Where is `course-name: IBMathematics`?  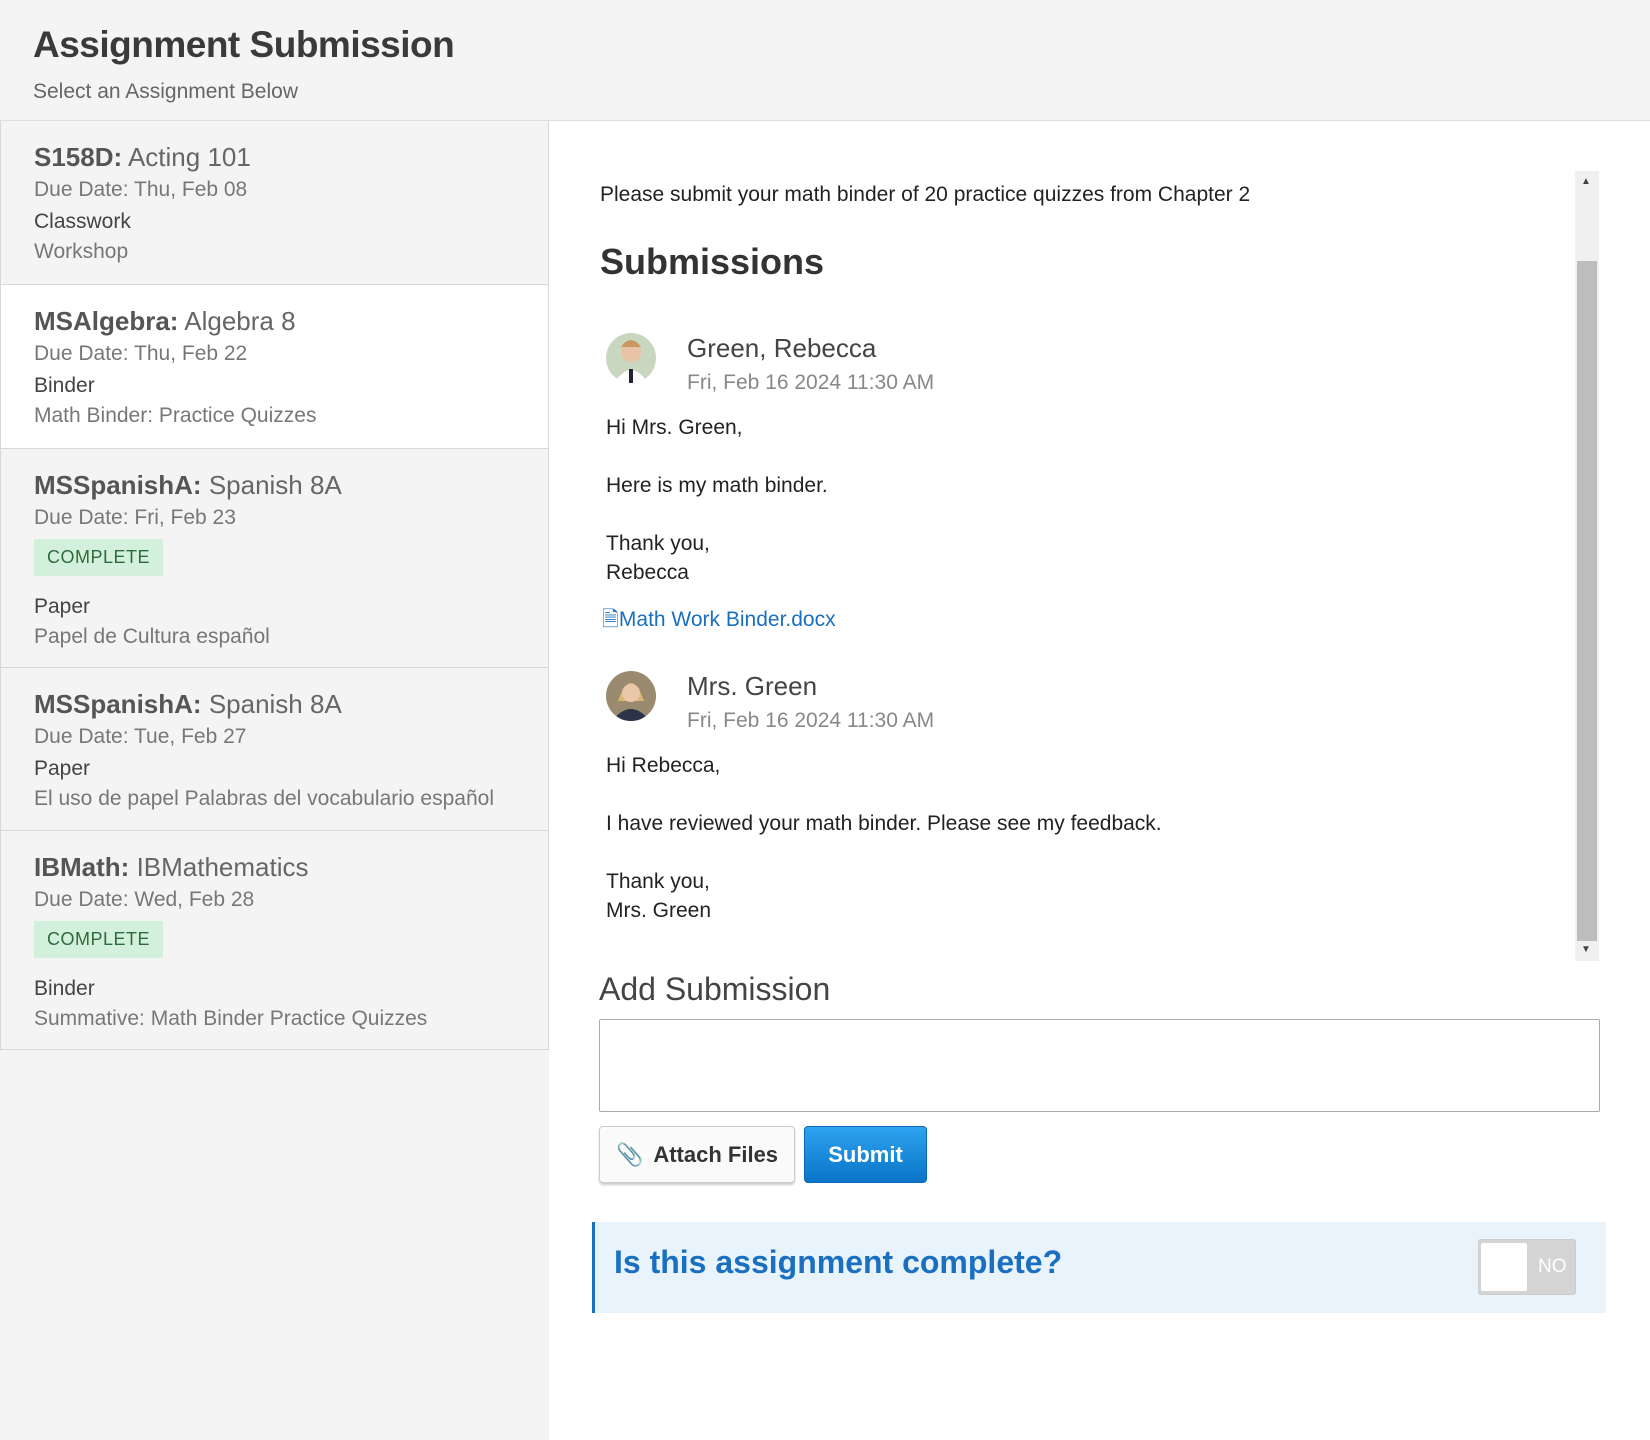 course-name: IBMathematics is located at coordinates (222, 867).